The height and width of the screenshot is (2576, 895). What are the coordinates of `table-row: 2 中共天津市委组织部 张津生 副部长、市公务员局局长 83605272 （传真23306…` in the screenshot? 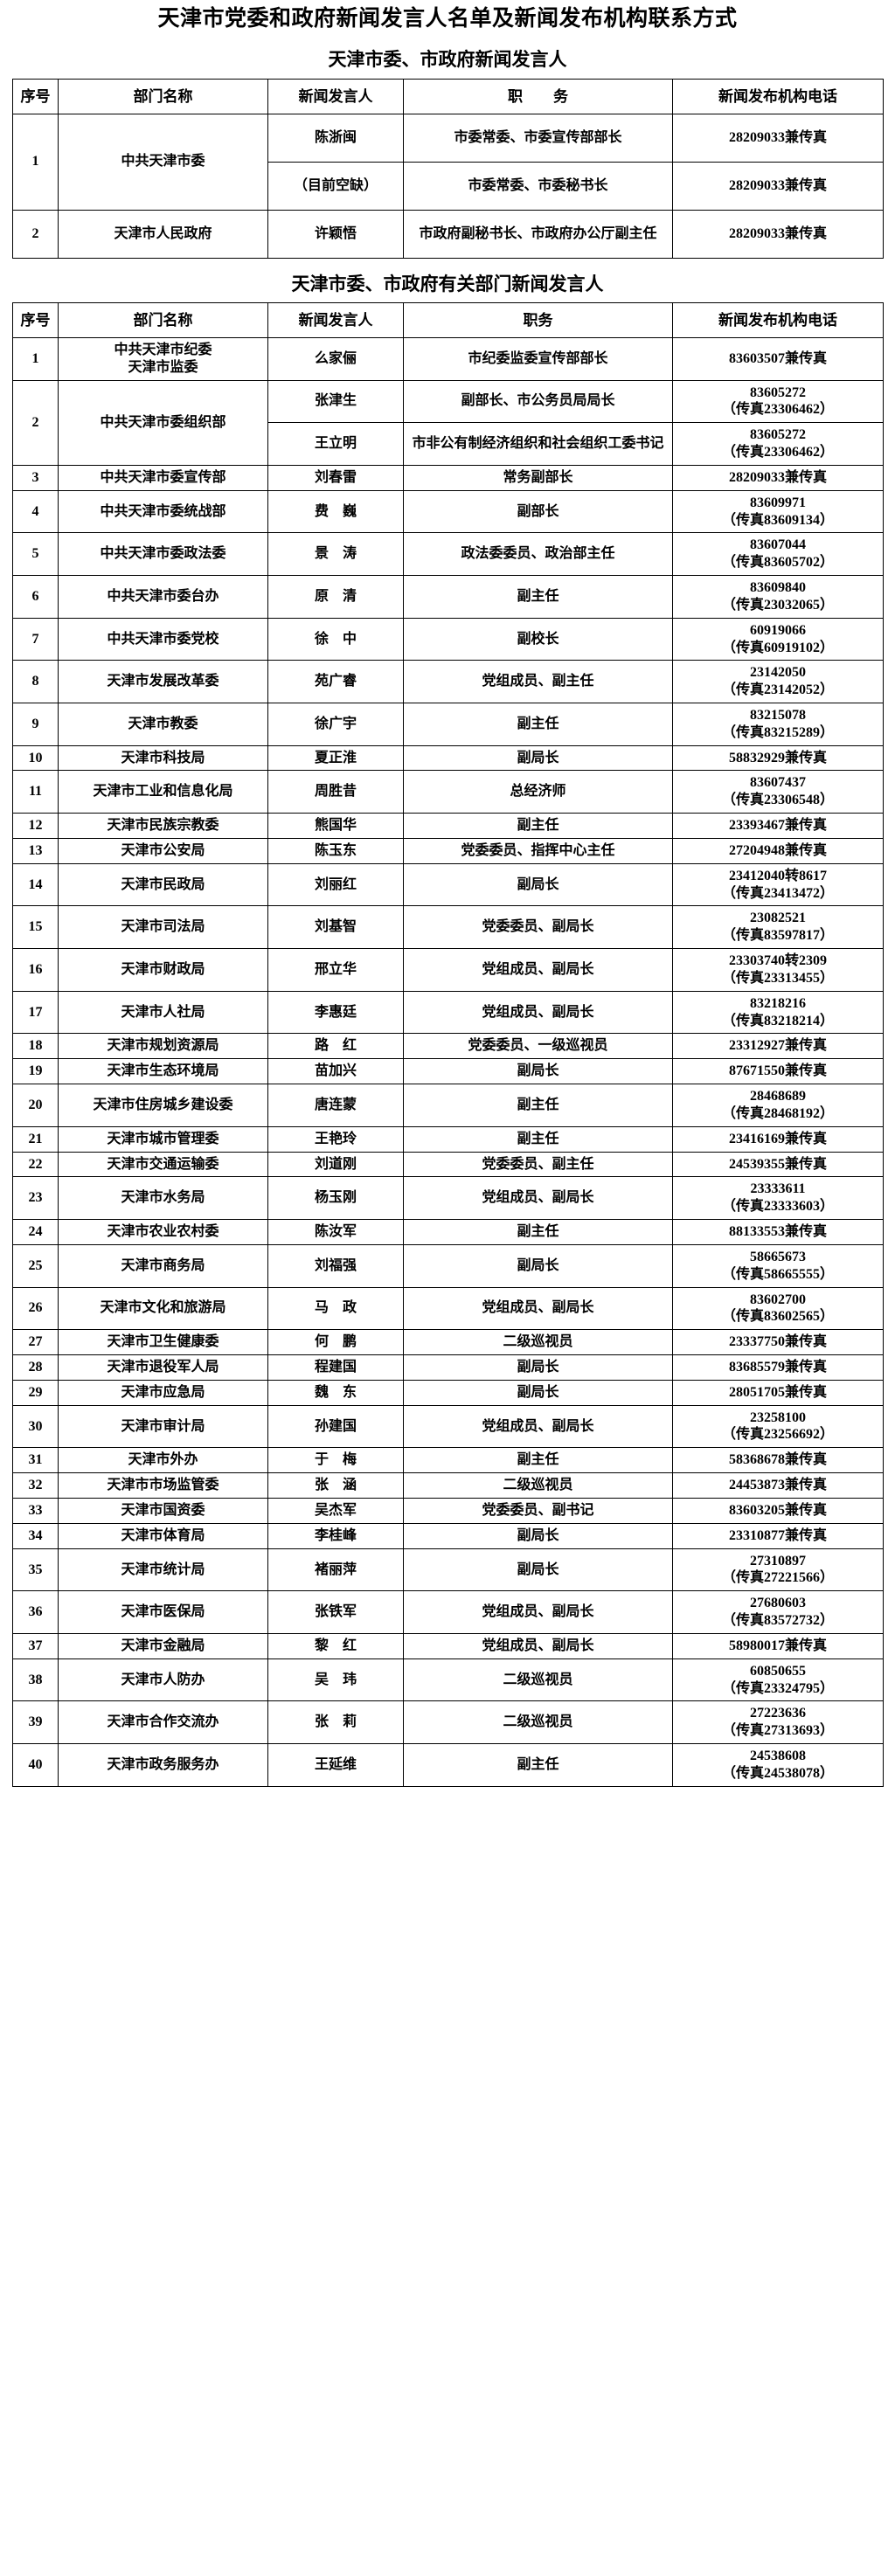 It's located at (448, 422).